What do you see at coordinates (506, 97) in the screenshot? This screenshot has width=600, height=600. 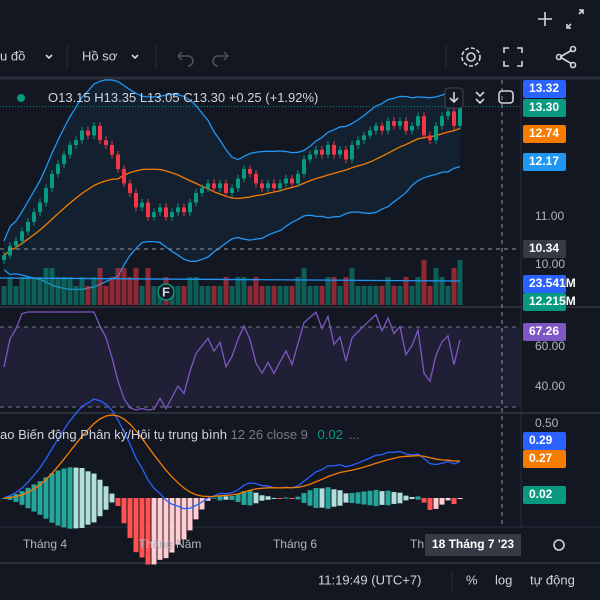 I see `maximize-icon` at bounding box center [506, 97].